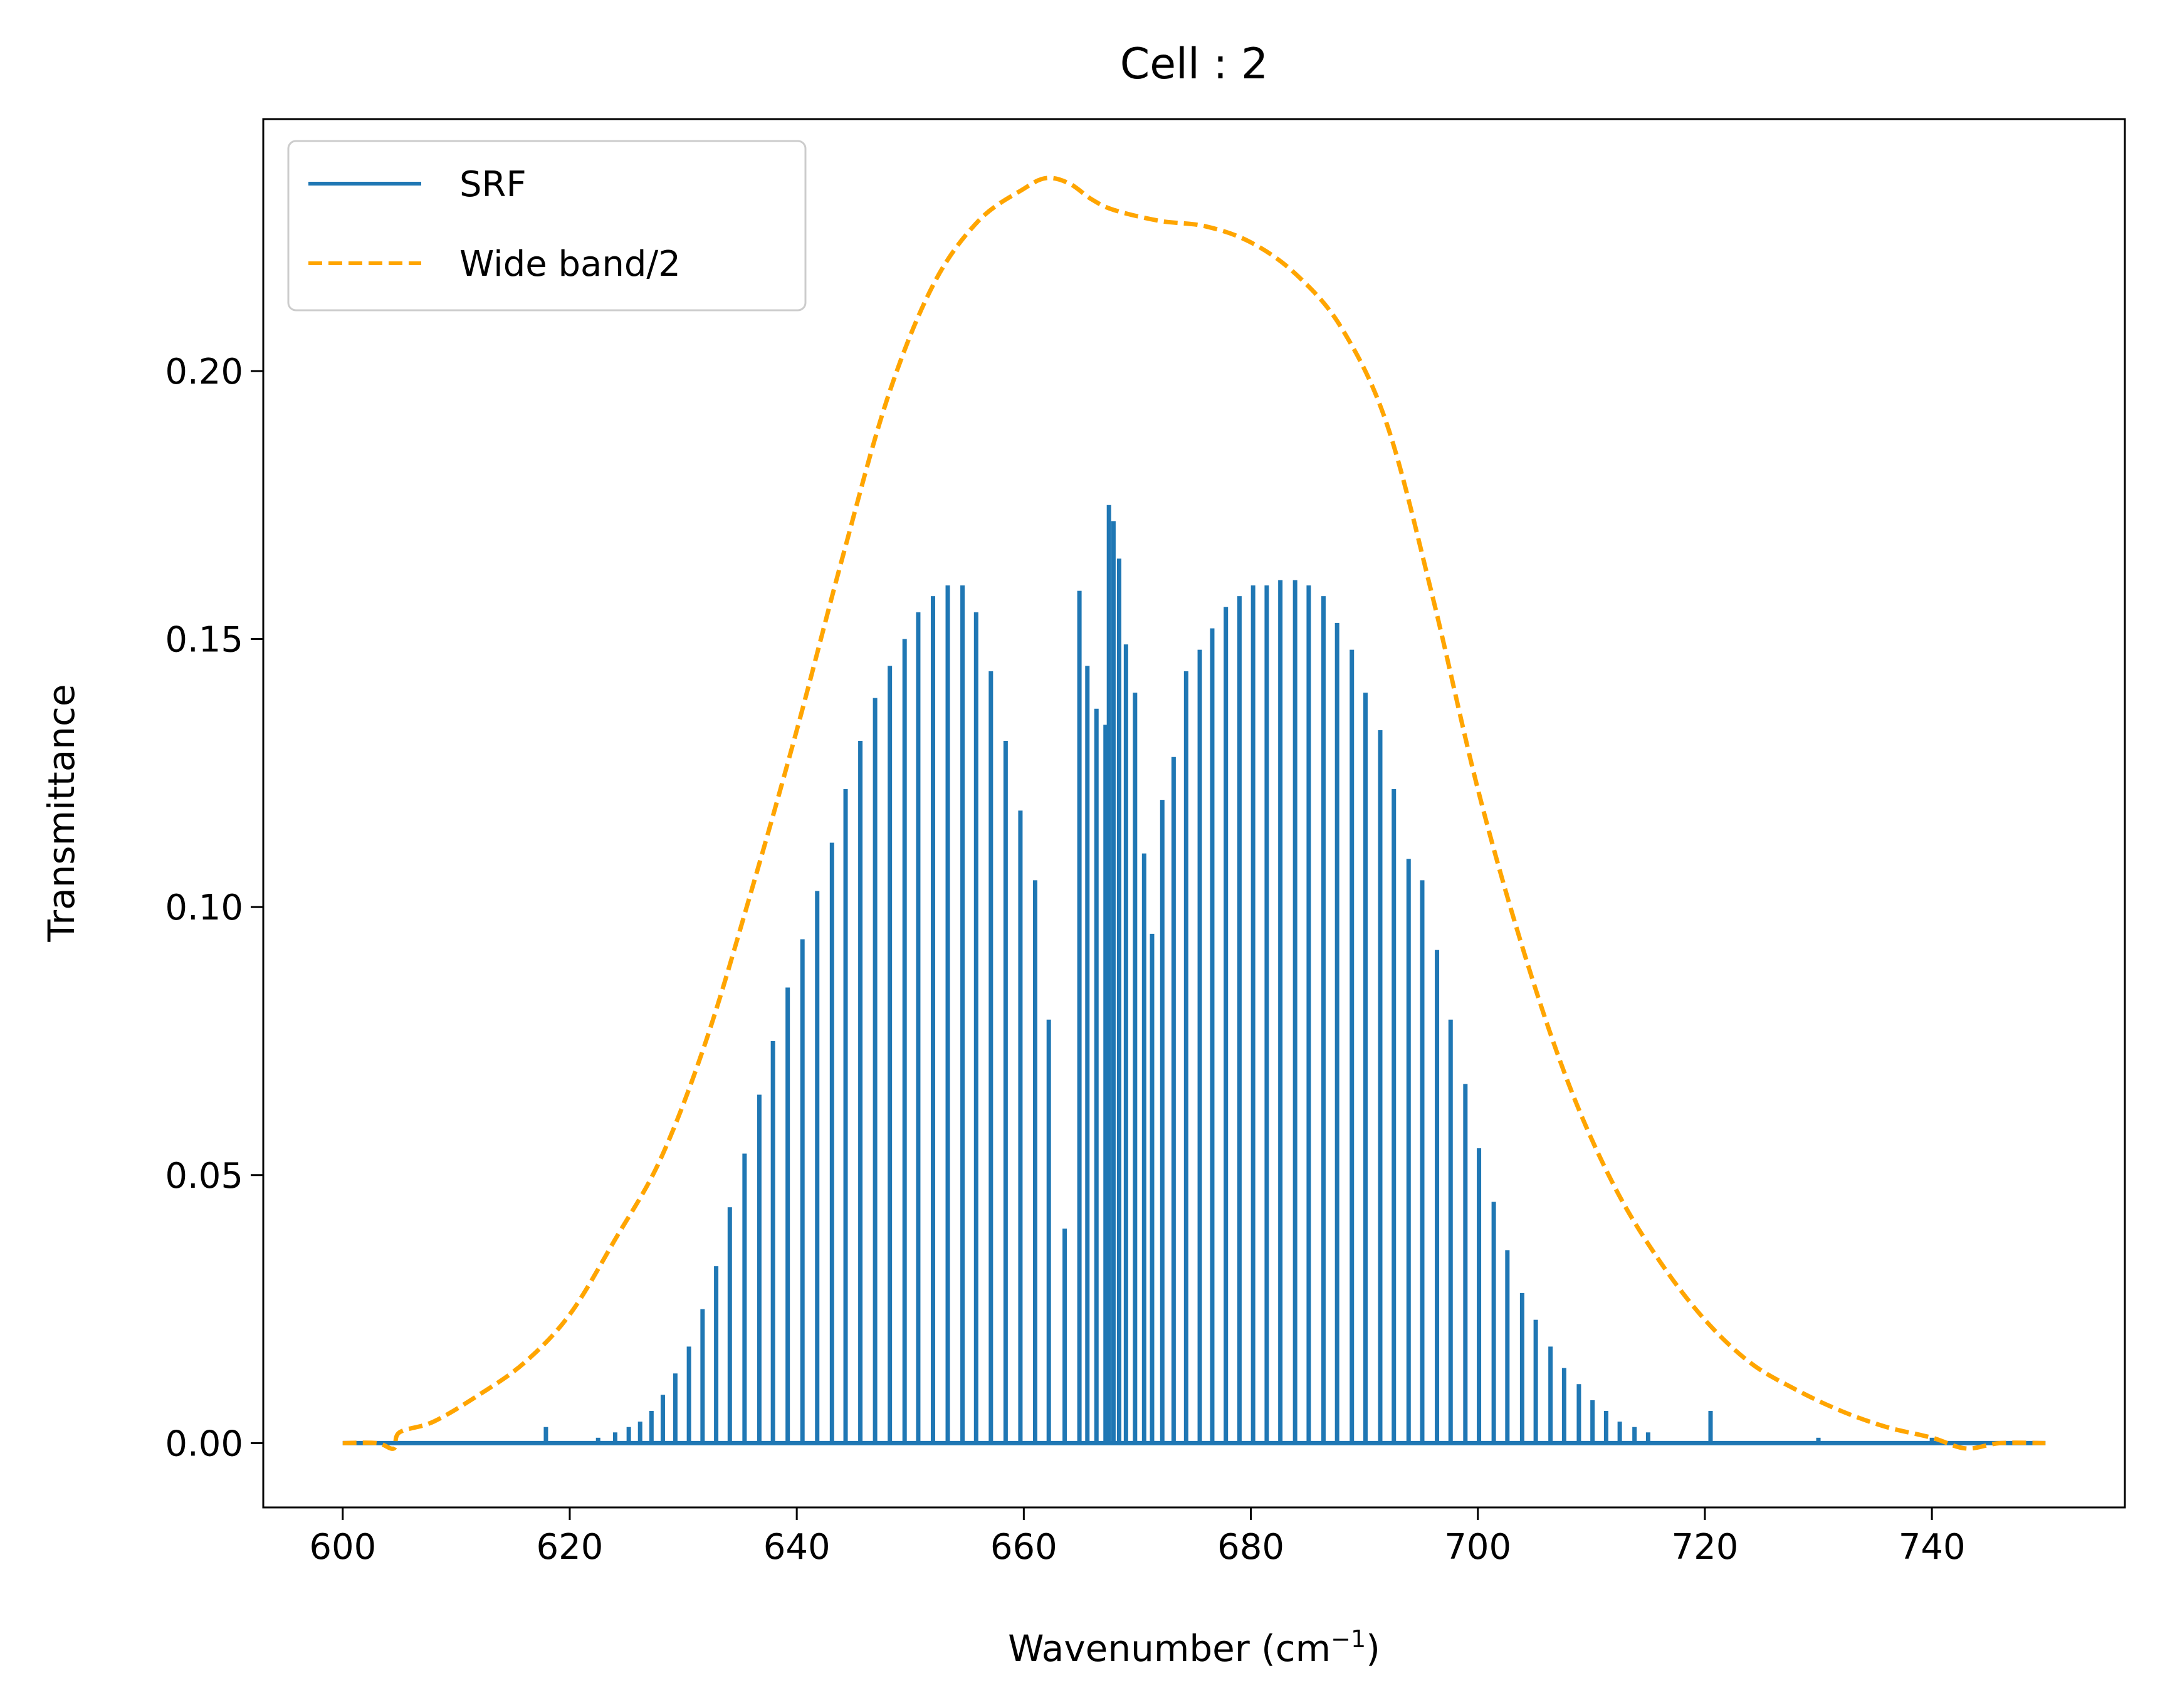 The width and height of the screenshot is (2165, 1708). I want to click on y-tick-label: 0.00, so click(204, 1444).